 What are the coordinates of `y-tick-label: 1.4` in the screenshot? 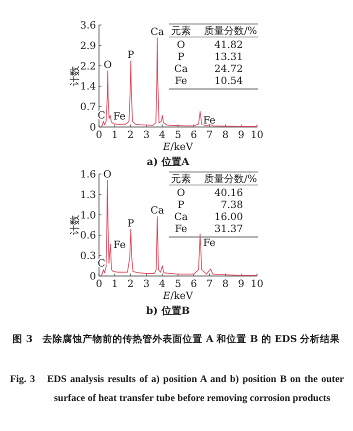 It's located at (88, 87).